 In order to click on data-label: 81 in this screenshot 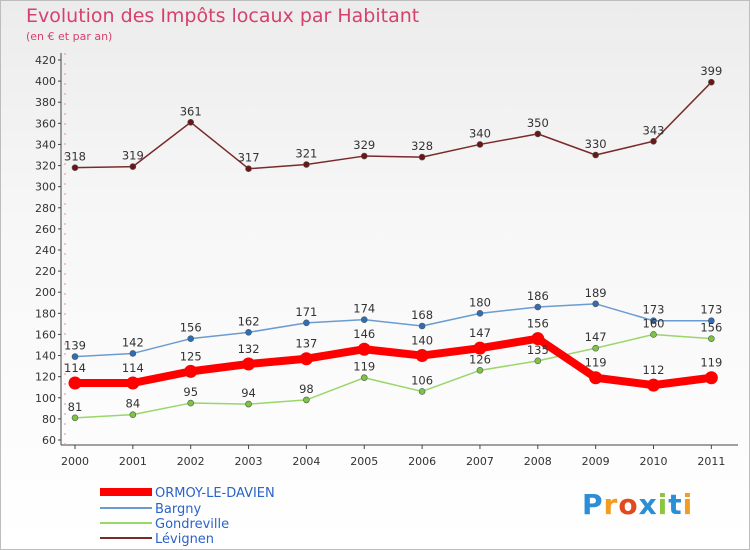, I will do `click(75, 407)`.